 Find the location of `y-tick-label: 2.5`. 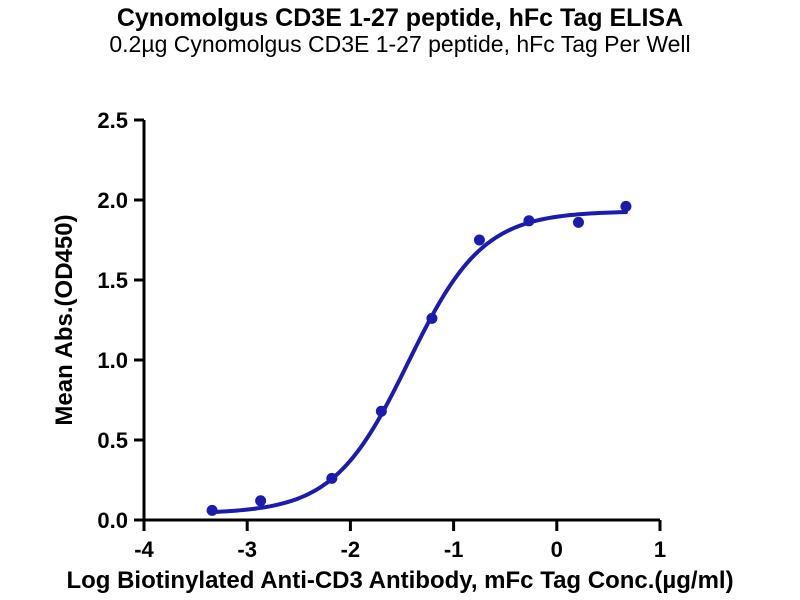

y-tick-label: 2.5 is located at coordinates (112, 120).